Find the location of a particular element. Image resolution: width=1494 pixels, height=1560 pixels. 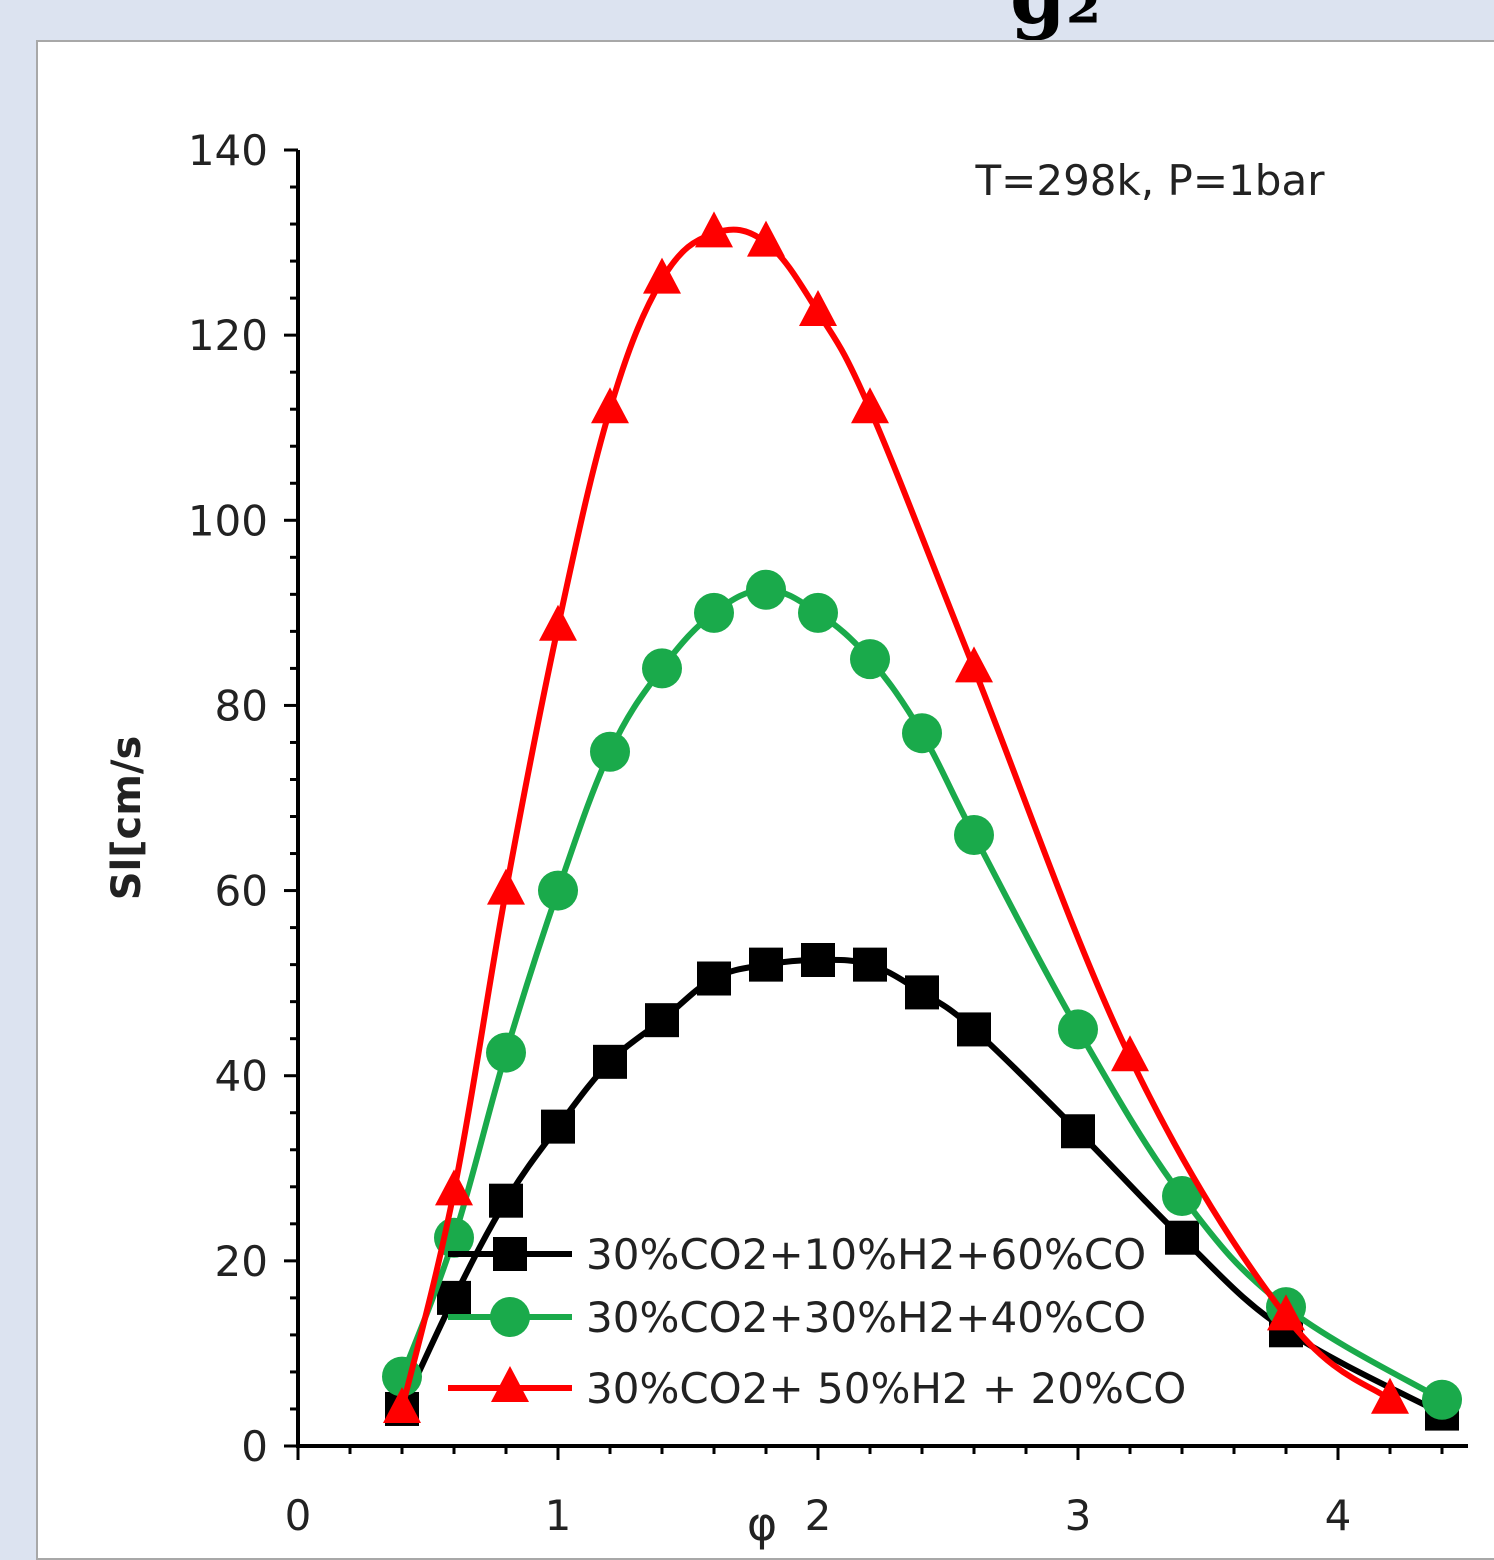

legend-entry-1: 30%CO2+10%H2+60%CO is located at coordinates (797, 1254).